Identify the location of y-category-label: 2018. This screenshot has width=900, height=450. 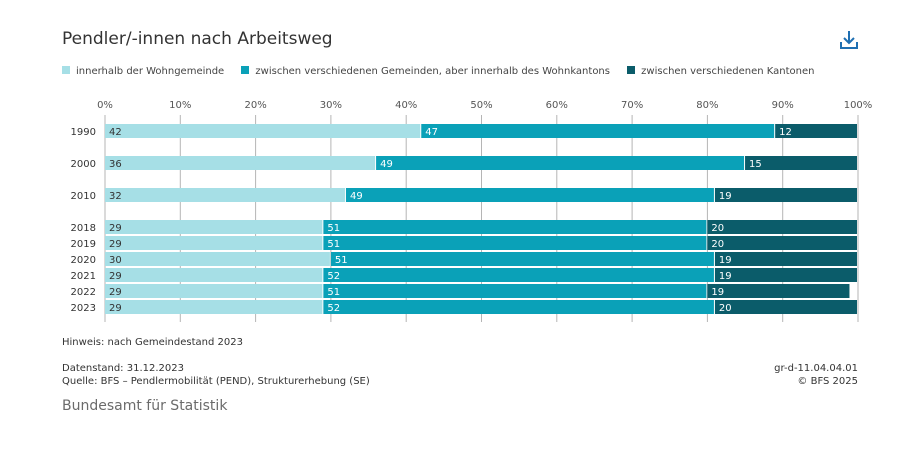
(83, 228).